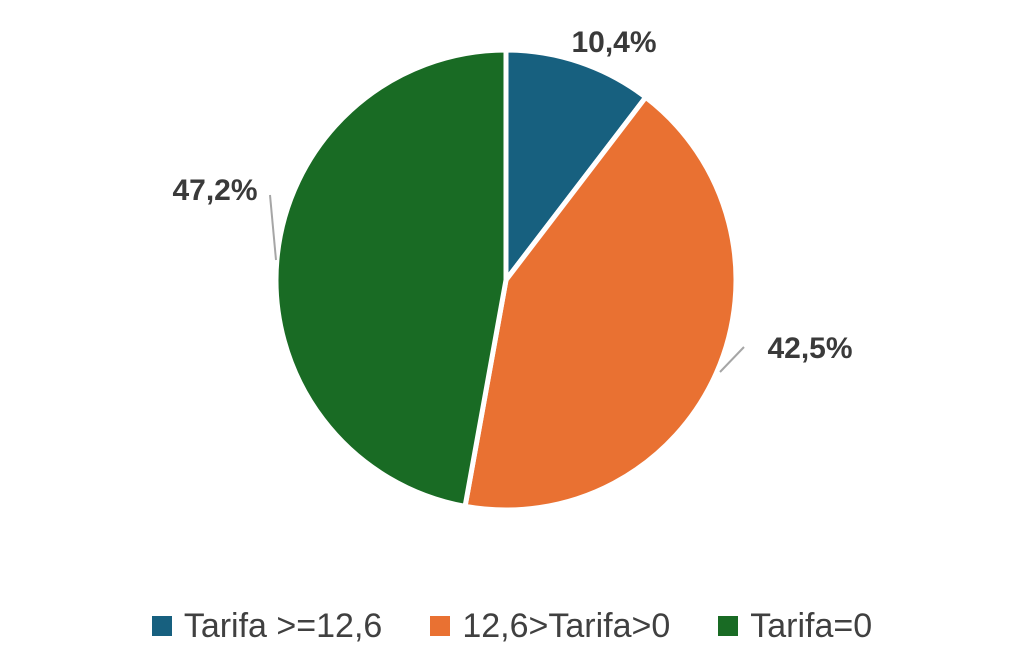  I want to click on legend-item-tarifa-mid: 12,6>Tarifa>0, so click(550, 626).